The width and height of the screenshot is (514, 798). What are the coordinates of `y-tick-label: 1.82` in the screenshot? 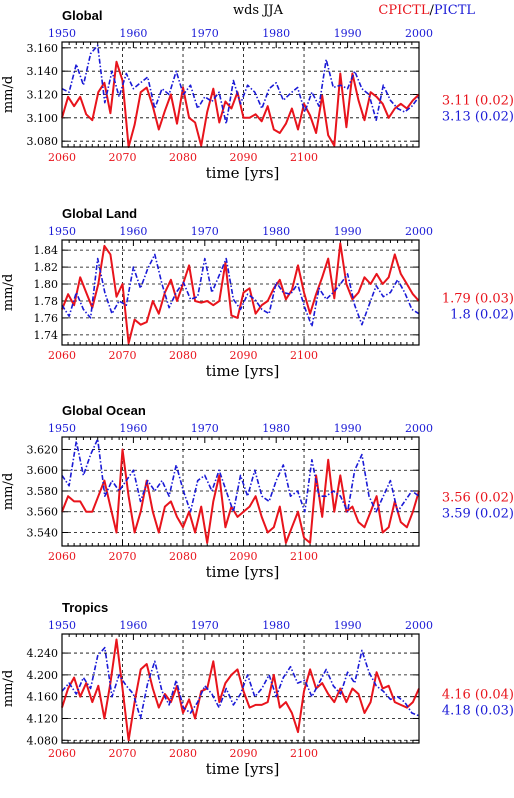 It's located at (46, 267).